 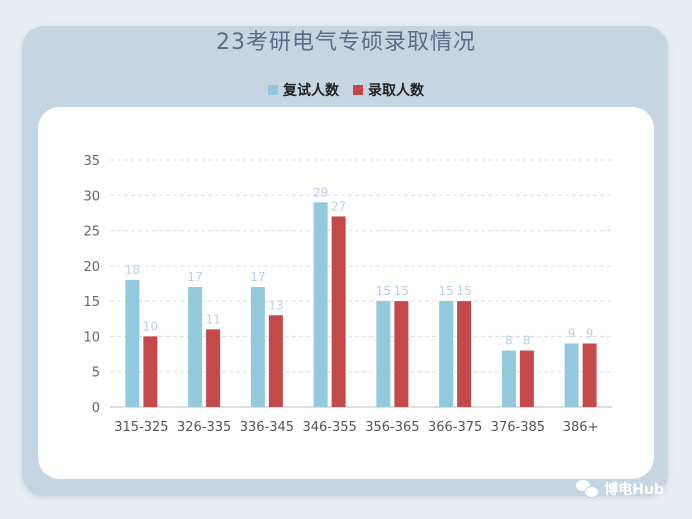 I want to click on watermark: 博电Hub, so click(x=620, y=489).